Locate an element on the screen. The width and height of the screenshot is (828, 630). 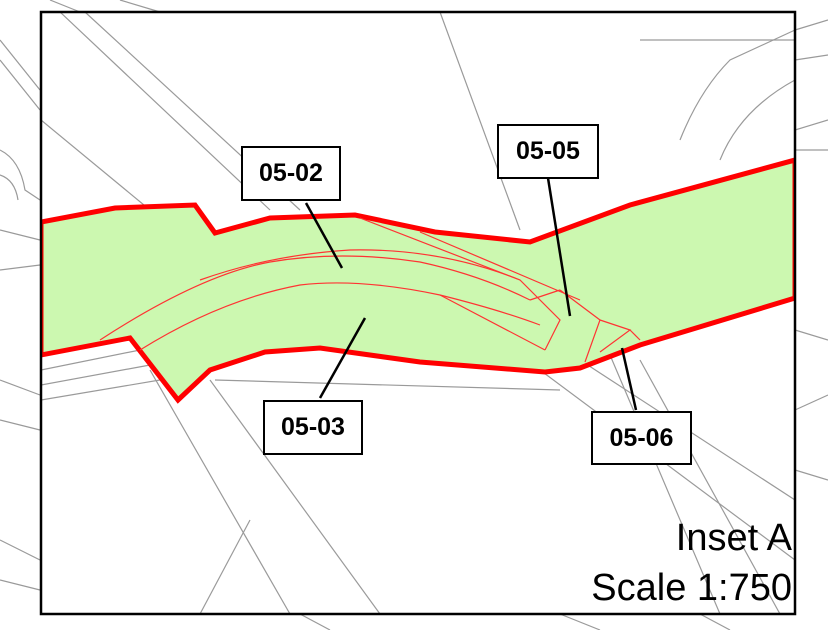
parcel-label-05-06: 05-06 is located at coordinates (641, 438).